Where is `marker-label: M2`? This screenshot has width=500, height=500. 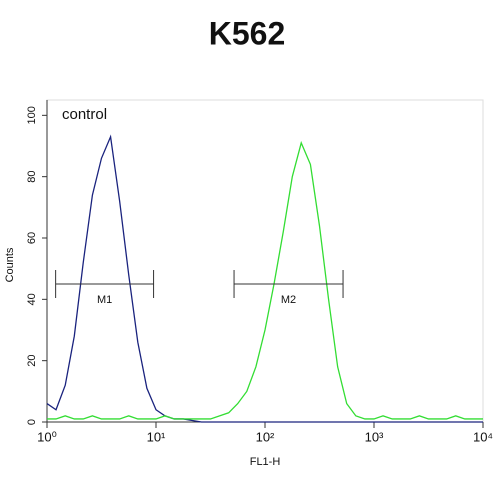 marker-label: M2 is located at coordinates (288, 300).